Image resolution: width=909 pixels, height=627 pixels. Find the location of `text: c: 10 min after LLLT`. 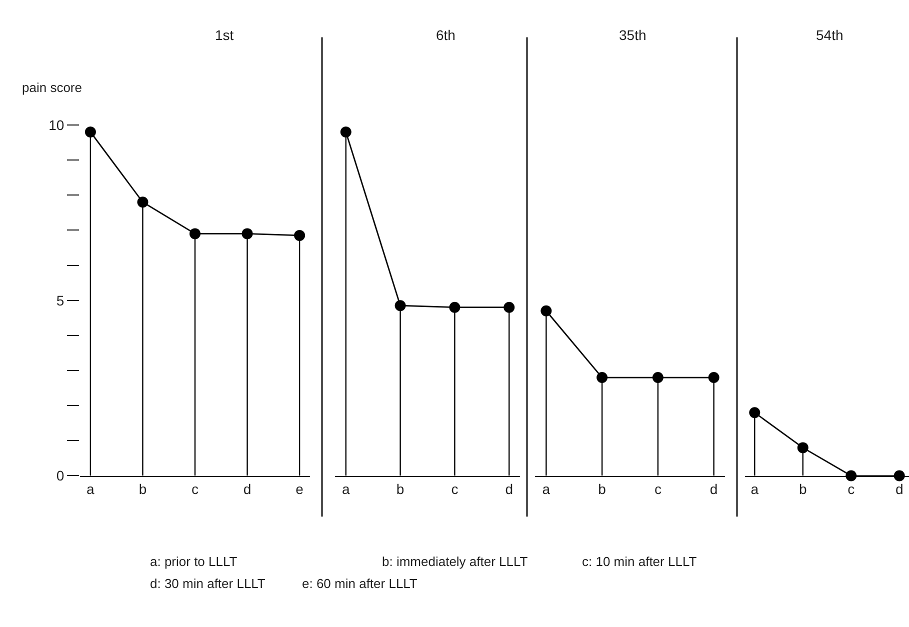

text: c: 10 min after LLLT is located at coordinates (639, 561).